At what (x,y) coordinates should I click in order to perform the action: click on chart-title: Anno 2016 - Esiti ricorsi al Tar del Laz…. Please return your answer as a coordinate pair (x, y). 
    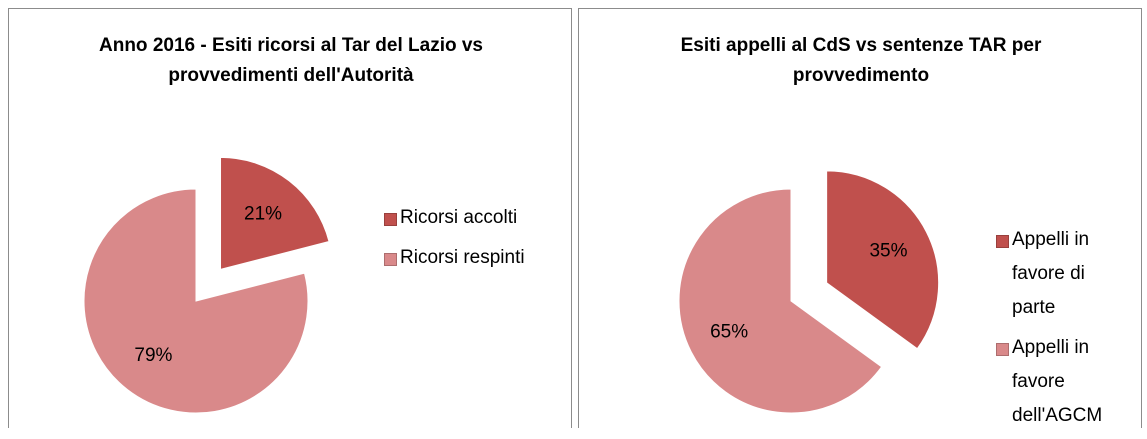
    Looking at the image, I should click on (291, 60).